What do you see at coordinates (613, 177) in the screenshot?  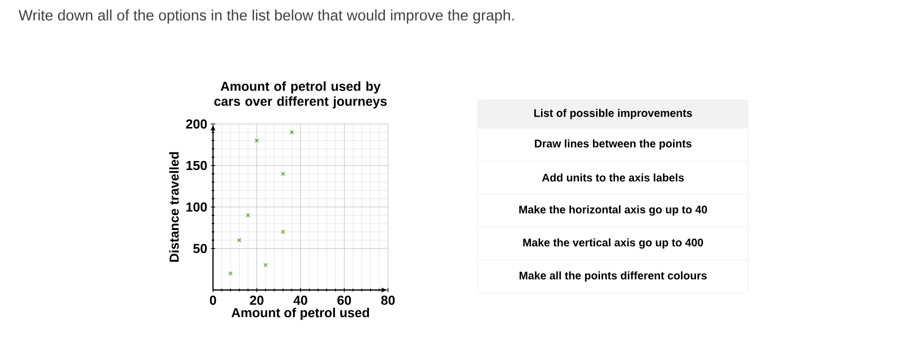 I see `text: Add units to the axis labels` at bounding box center [613, 177].